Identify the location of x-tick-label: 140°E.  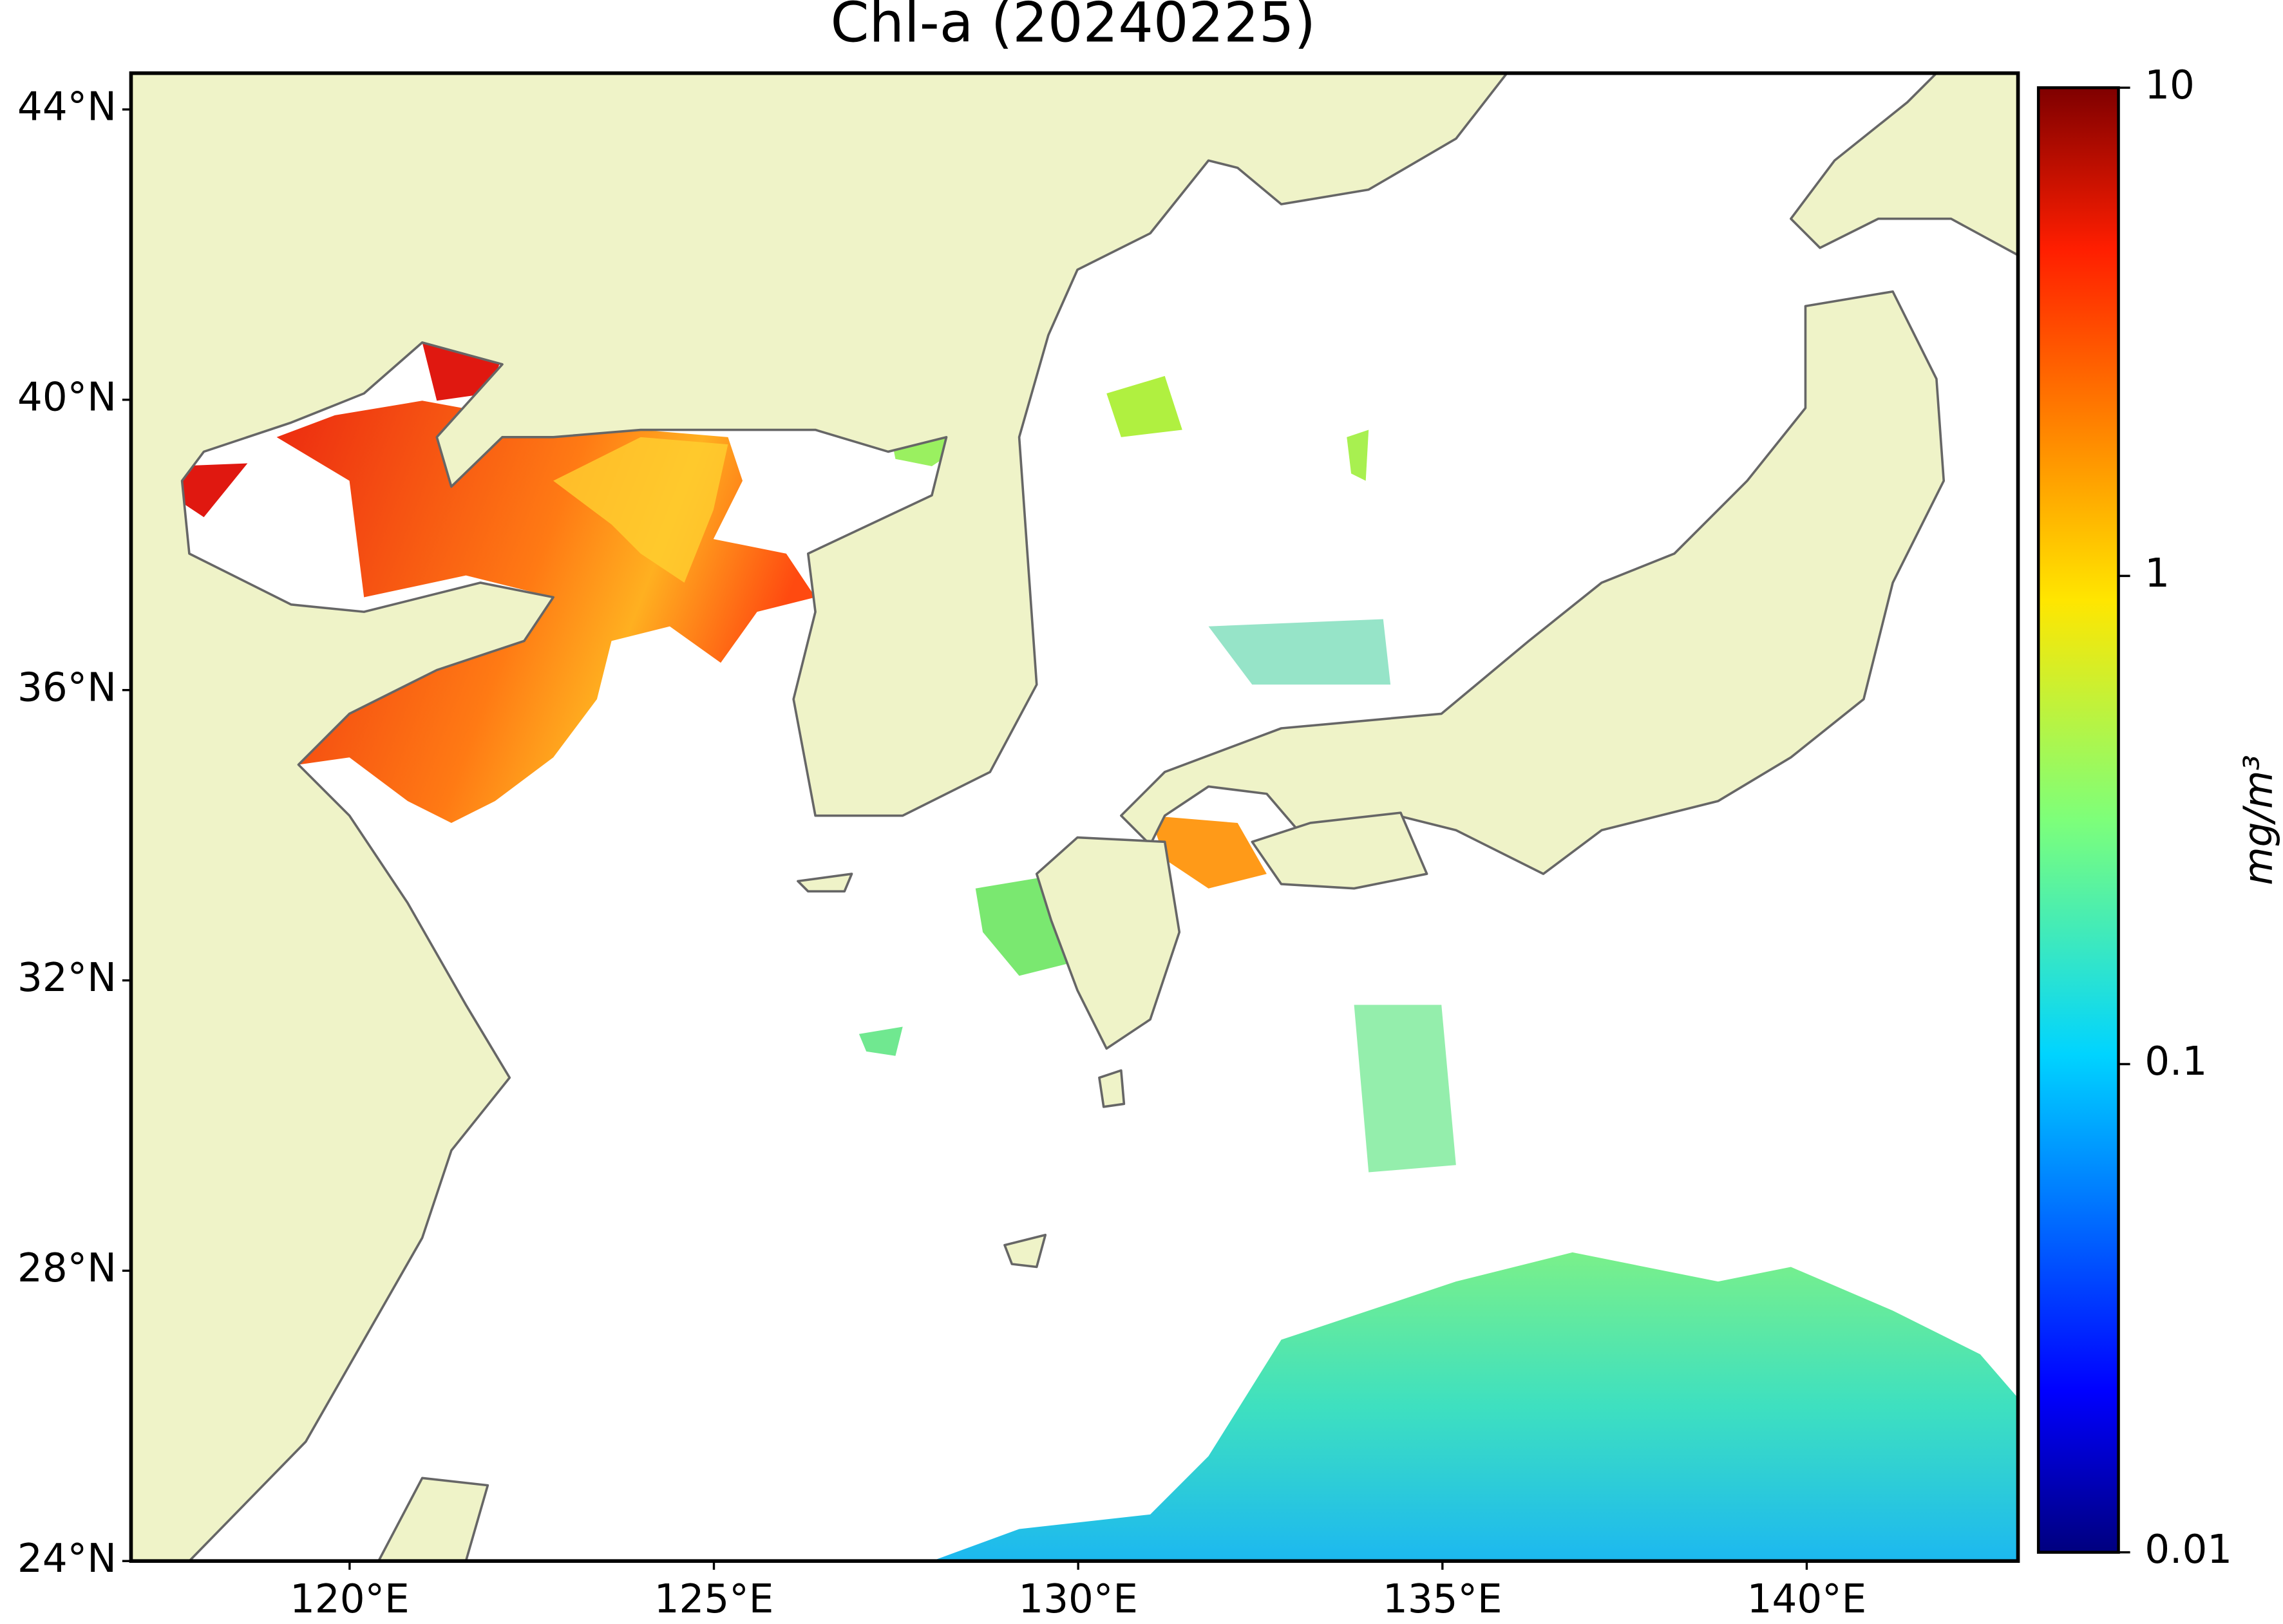
(1807, 1599).